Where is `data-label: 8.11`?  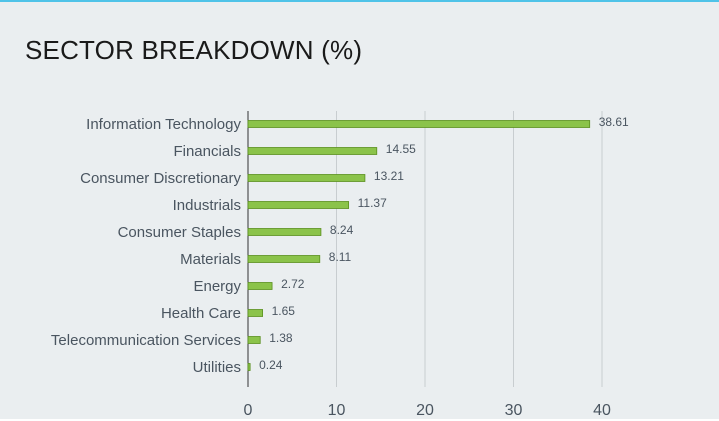
data-label: 8.11 is located at coordinates (340, 257).